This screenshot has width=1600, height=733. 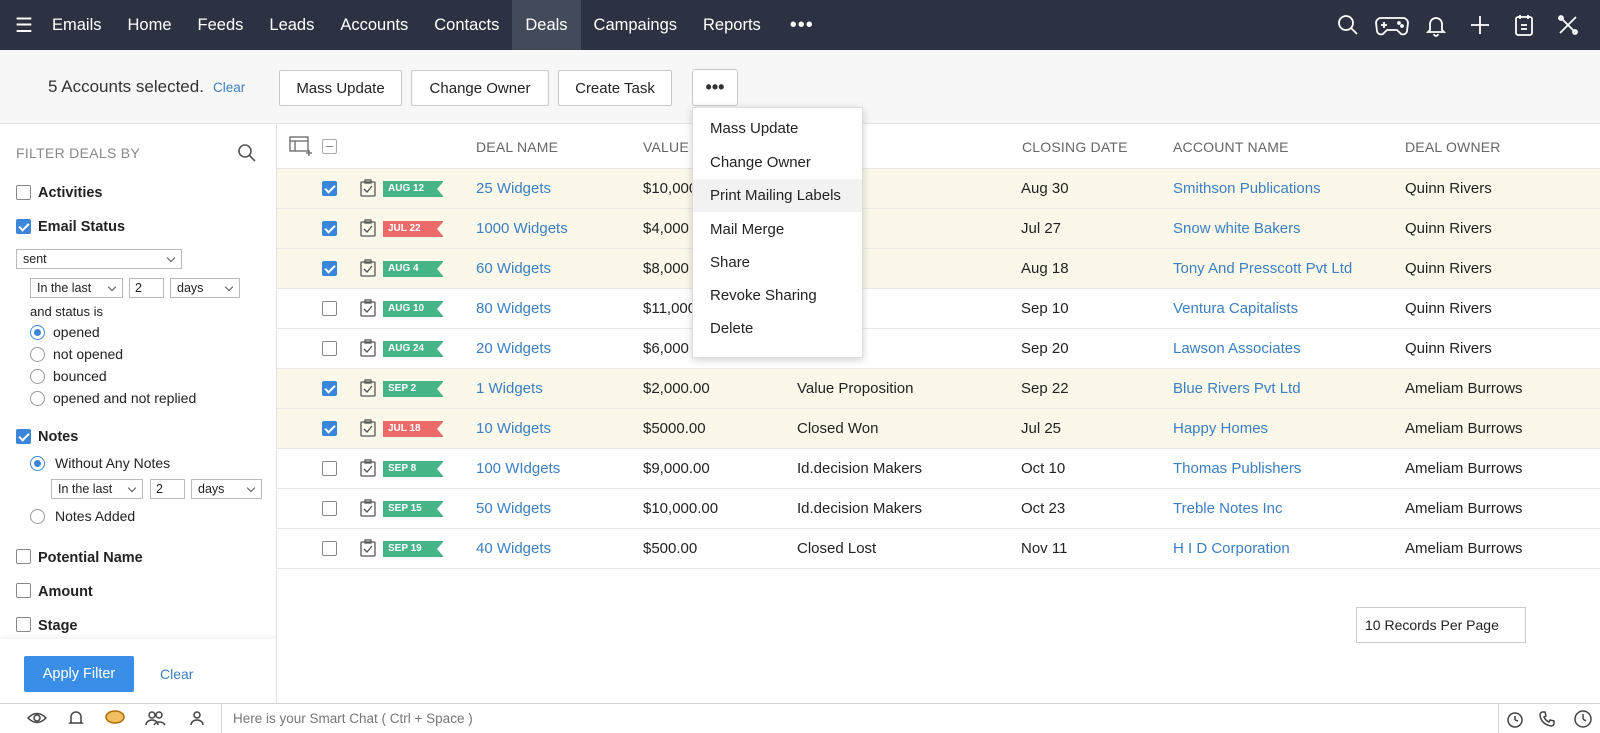 What do you see at coordinates (480, 88) in the screenshot?
I see `change-owner-button: Change Owner` at bounding box center [480, 88].